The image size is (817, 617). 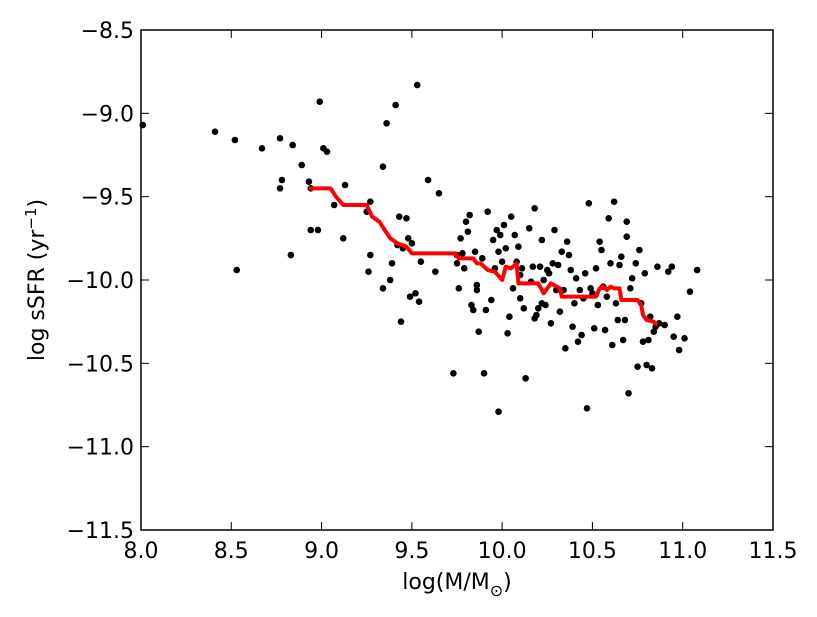 I want to click on x-tick-label: 11.5, so click(x=773, y=551).